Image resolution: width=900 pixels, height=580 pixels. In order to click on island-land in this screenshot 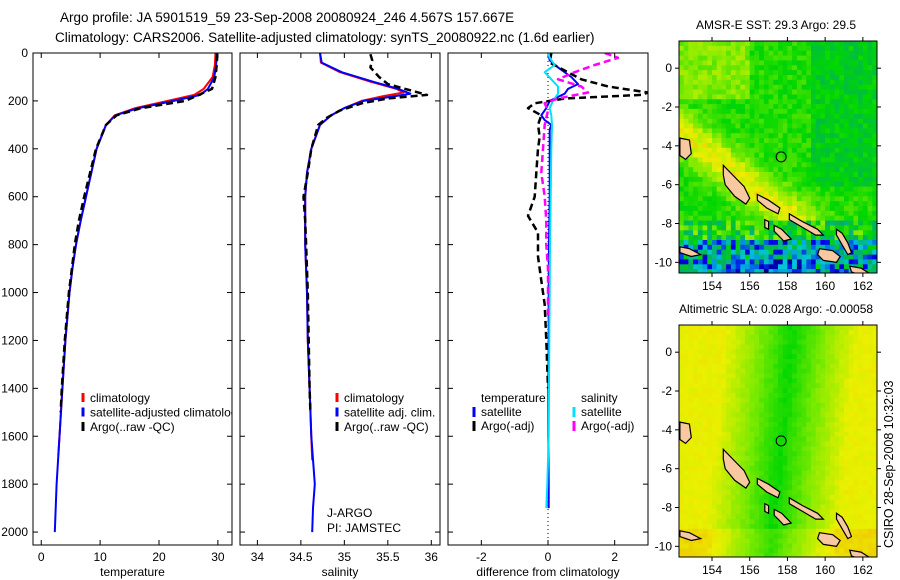, I will do `click(768, 204)`.